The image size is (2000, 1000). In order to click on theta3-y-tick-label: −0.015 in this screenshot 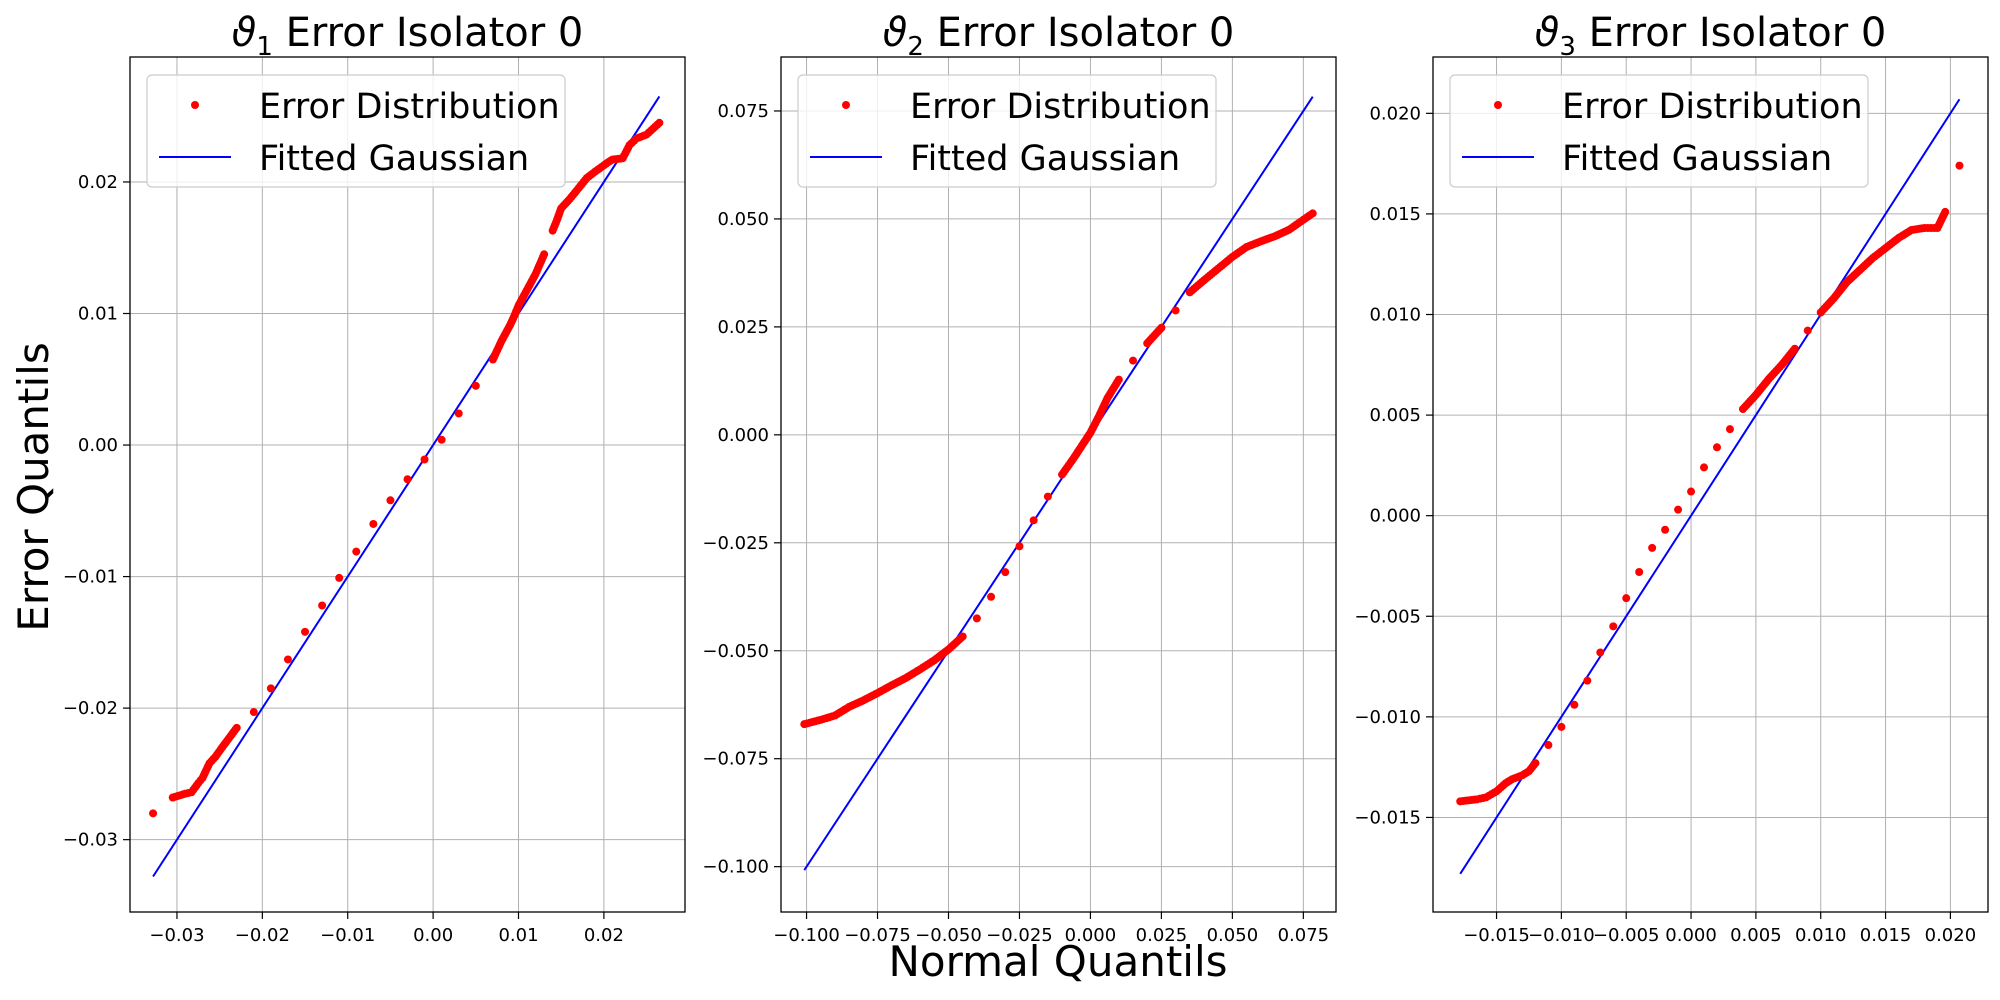, I will do `click(1387, 817)`.